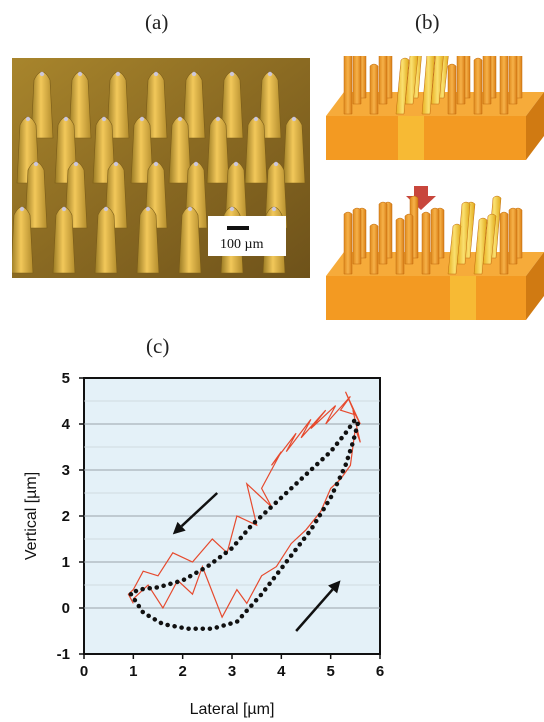 This screenshot has height=722, width=544. What do you see at coordinates (84, 671) in the screenshot?
I see `x-tick-label: 0` at bounding box center [84, 671].